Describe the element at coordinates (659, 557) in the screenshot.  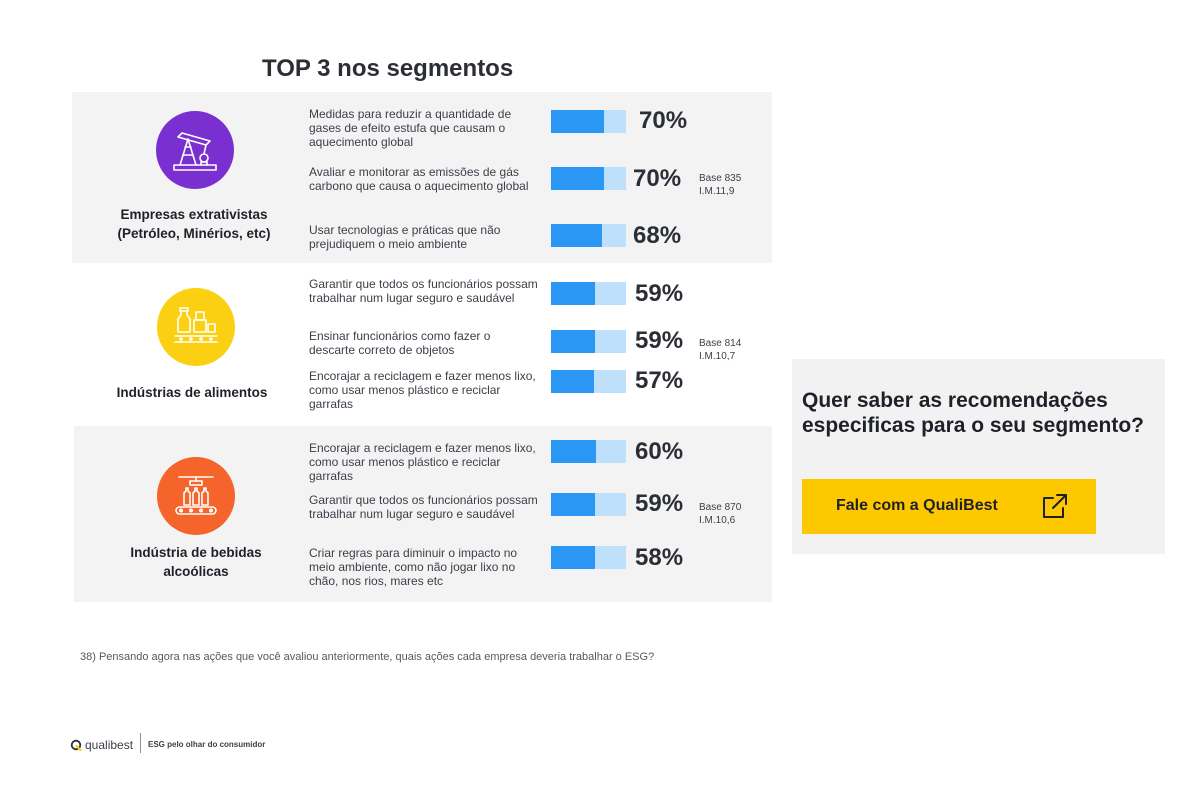
I see `value-label: 58%` at that location.